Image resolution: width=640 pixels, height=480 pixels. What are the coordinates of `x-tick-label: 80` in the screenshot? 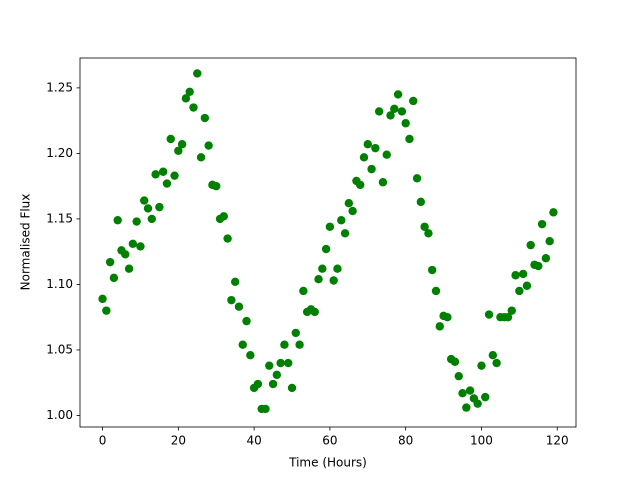 It's located at (405, 441).